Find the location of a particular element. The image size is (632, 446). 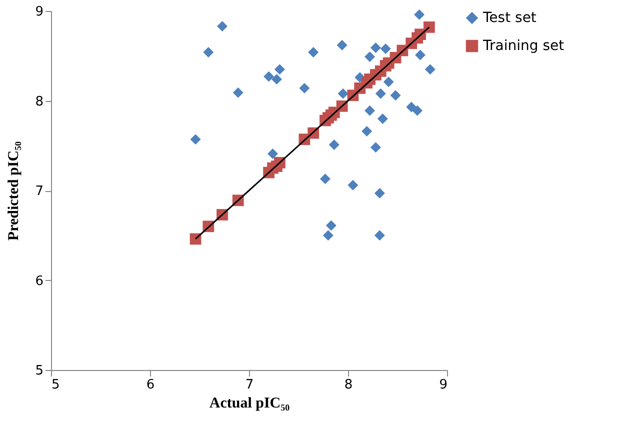

y-tick-label: 6 is located at coordinates (39, 281).